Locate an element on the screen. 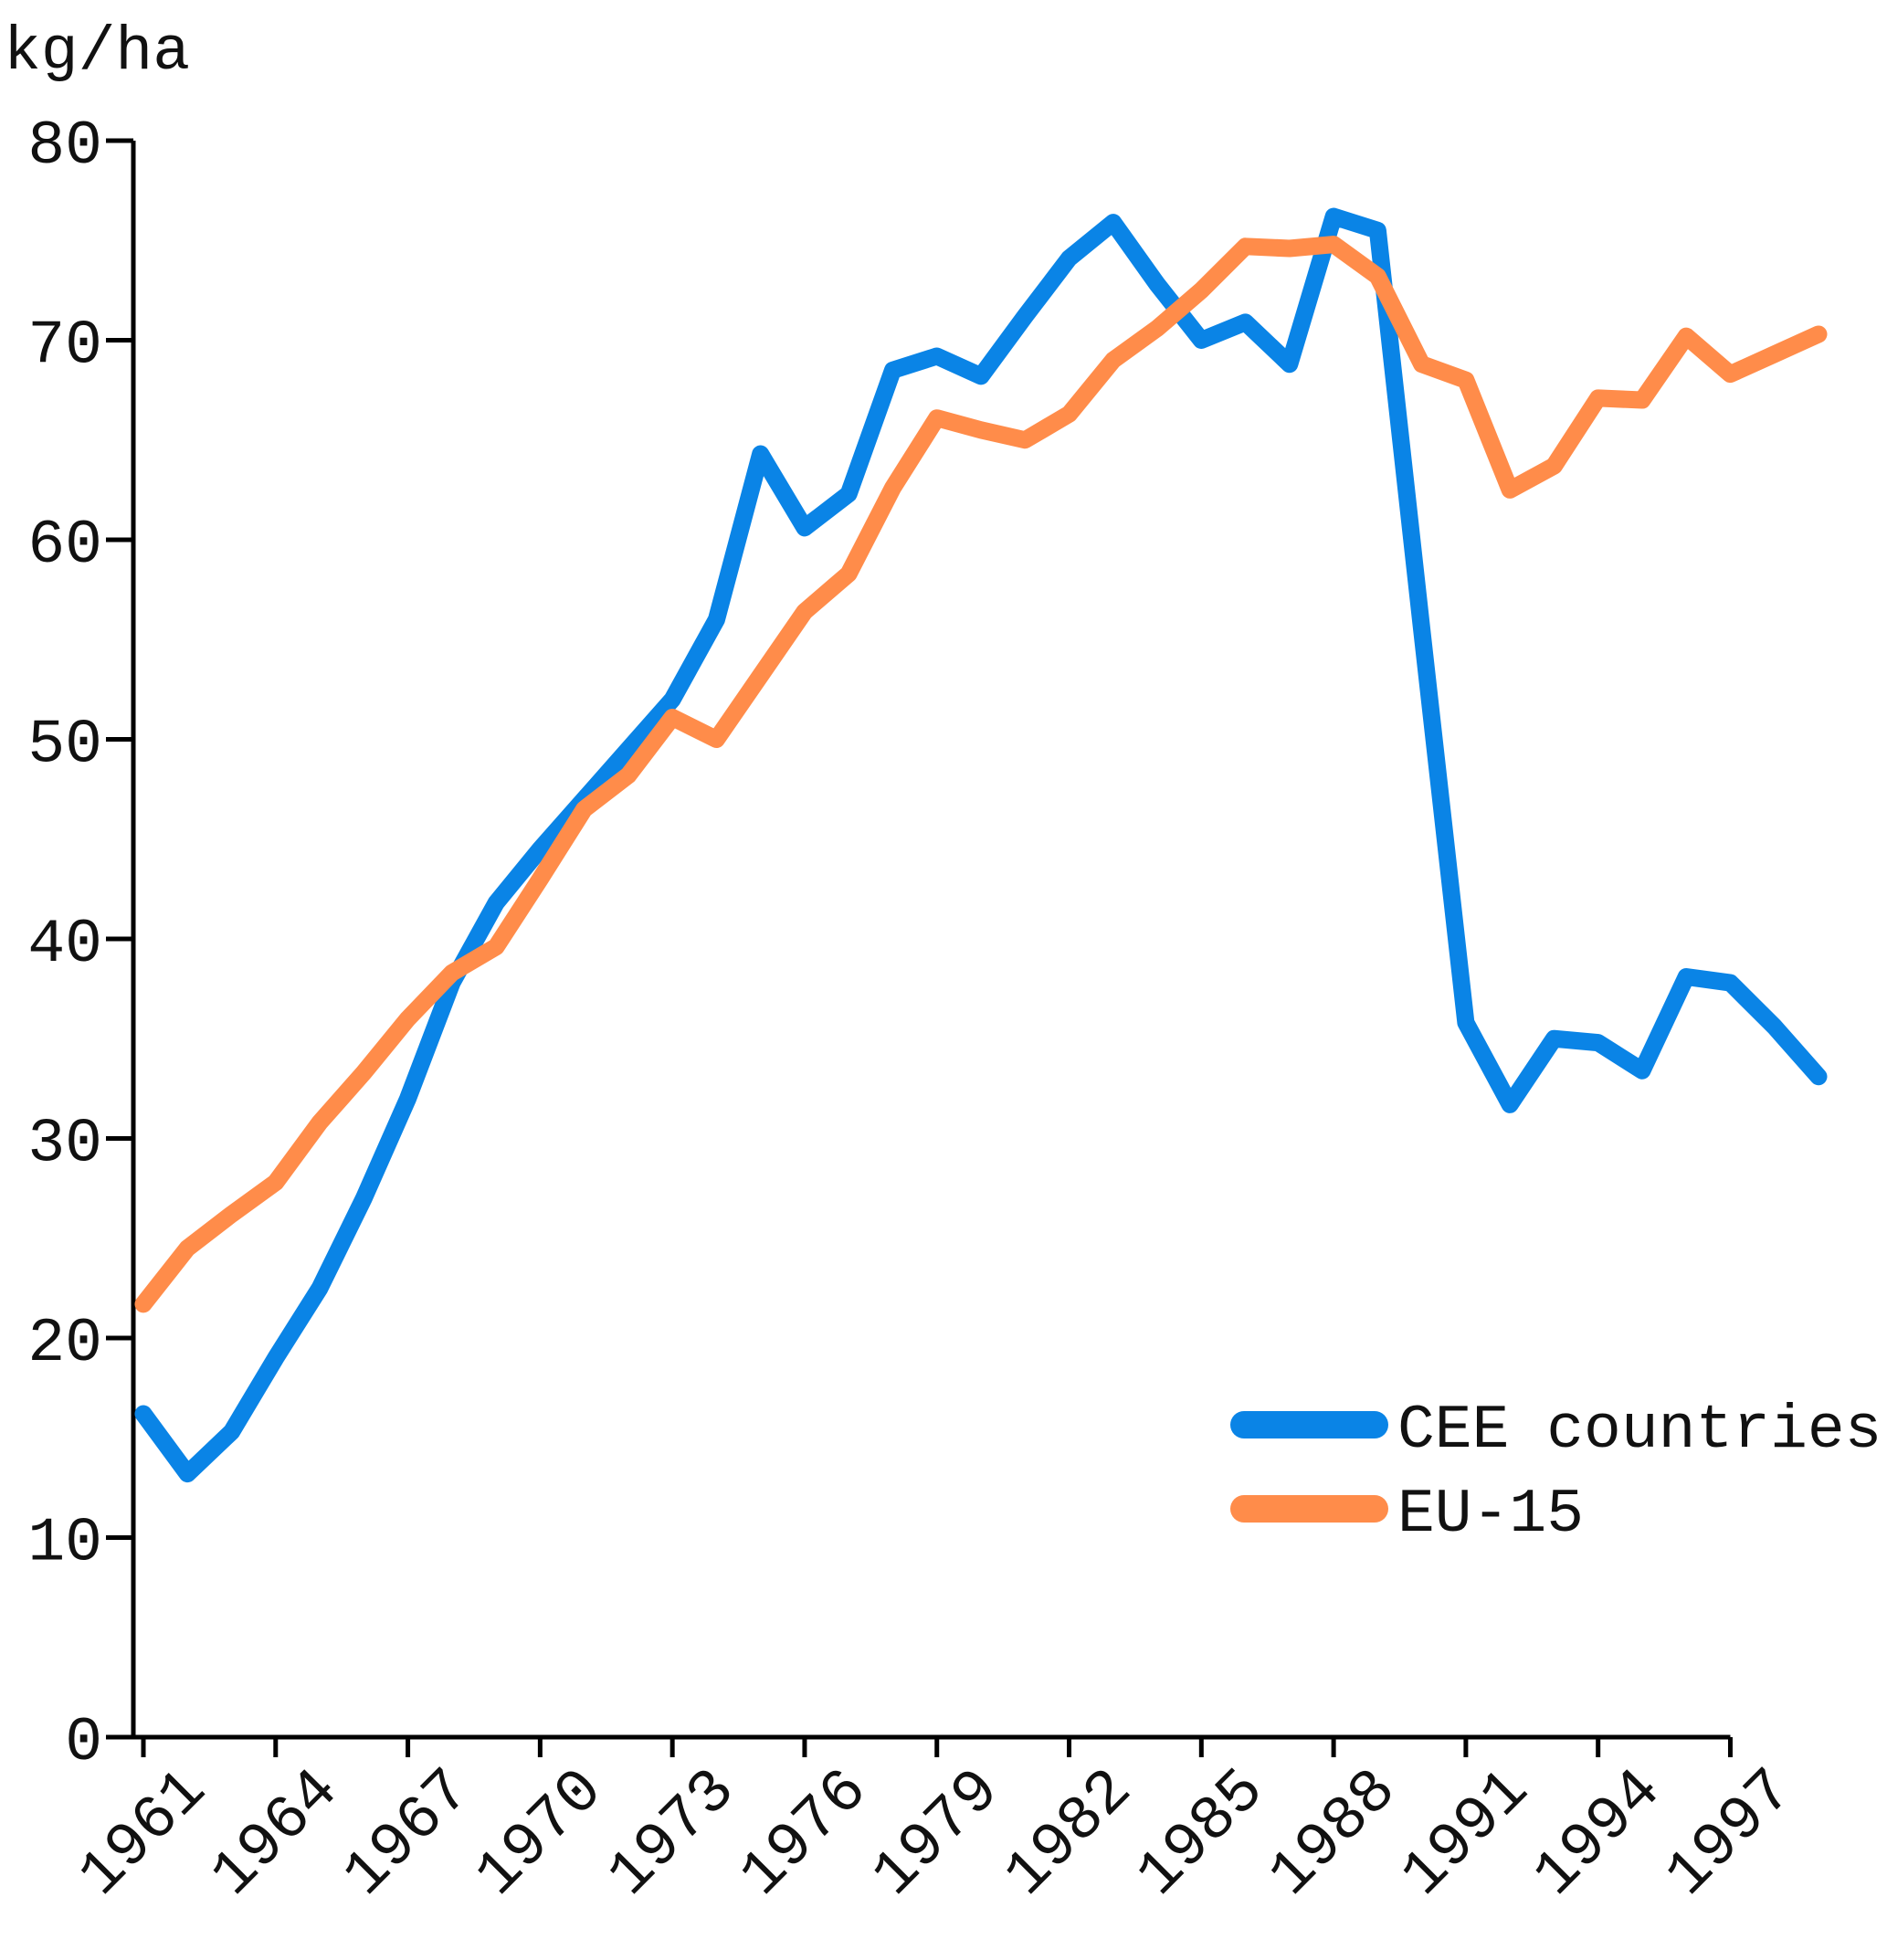 Image resolution: width=1887 pixels, height=1960 pixels. y-axis-label: kg/ha is located at coordinates (97, 52).